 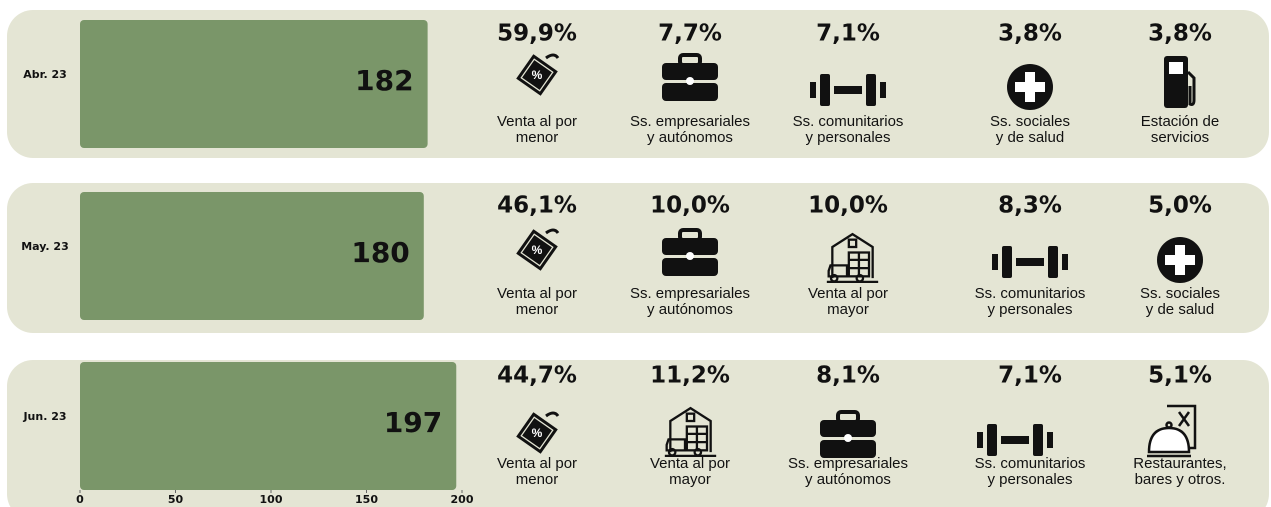 I want to click on sector-label: Estación de, so click(x=1180, y=121).